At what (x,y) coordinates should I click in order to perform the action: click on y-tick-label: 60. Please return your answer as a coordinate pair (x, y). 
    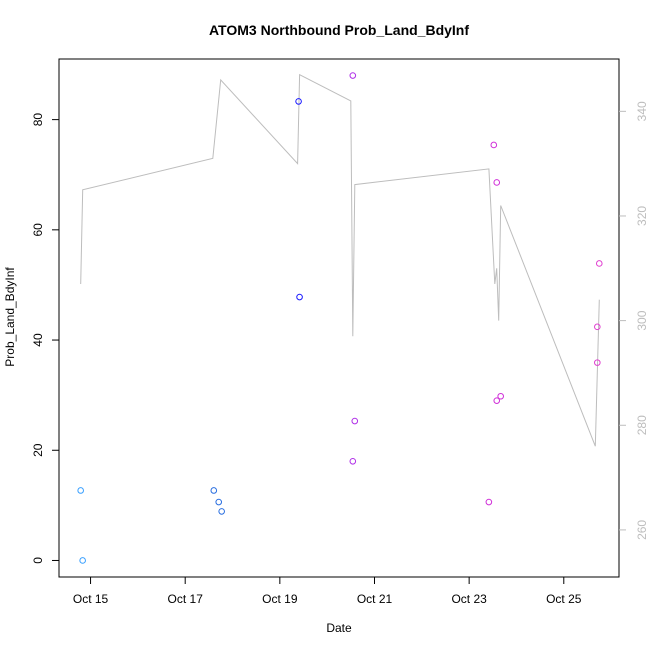
    Looking at the image, I should click on (38, 230).